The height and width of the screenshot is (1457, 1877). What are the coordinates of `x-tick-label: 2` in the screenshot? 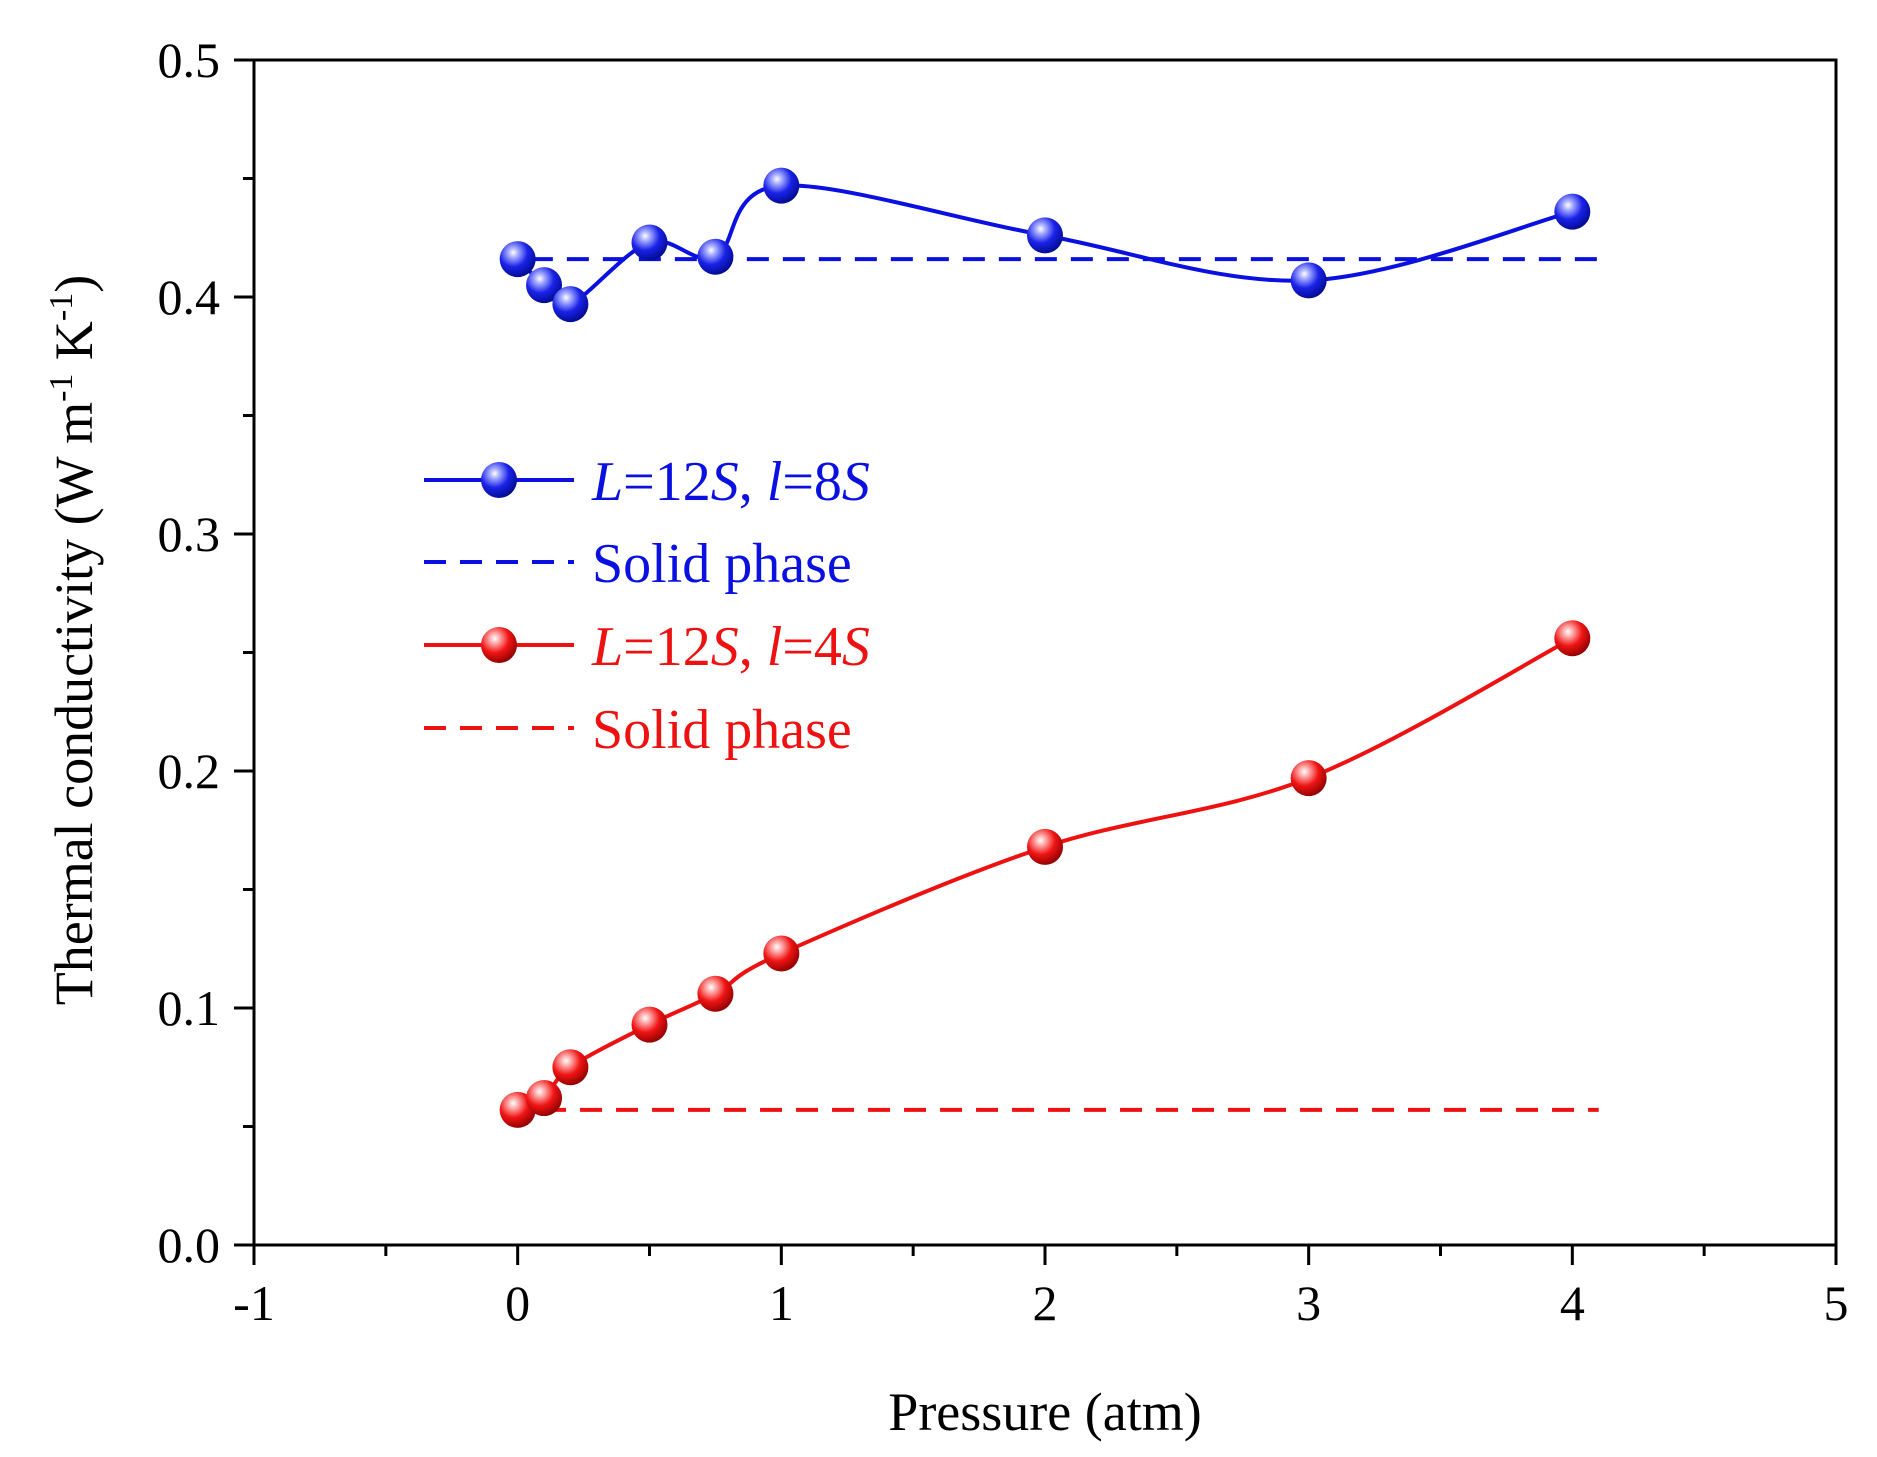 It's located at (1045, 1303).